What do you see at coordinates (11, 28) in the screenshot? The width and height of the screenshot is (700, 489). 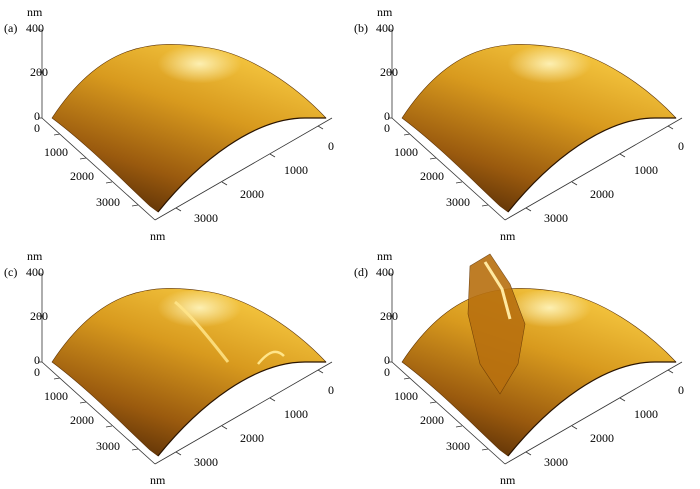 I see `panel-label: (a)` at bounding box center [11, 28].